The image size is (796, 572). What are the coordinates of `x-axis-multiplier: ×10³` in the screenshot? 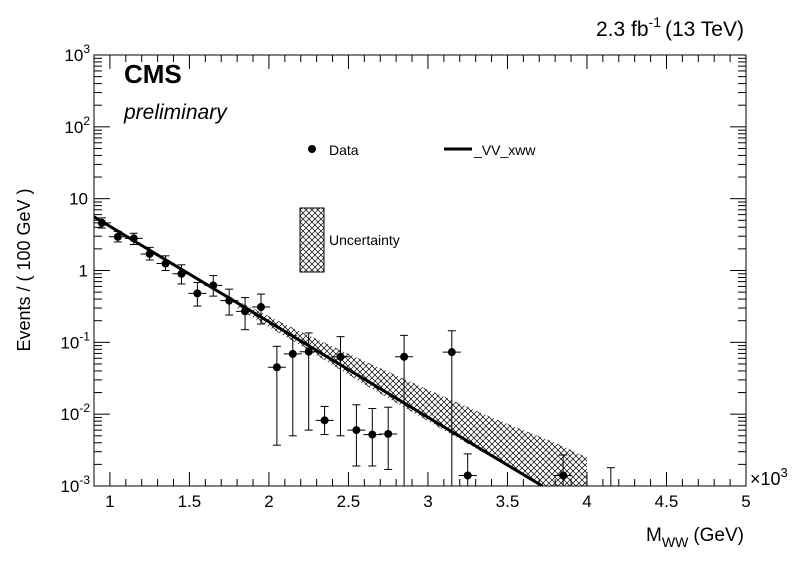 It's located at (769, 477).